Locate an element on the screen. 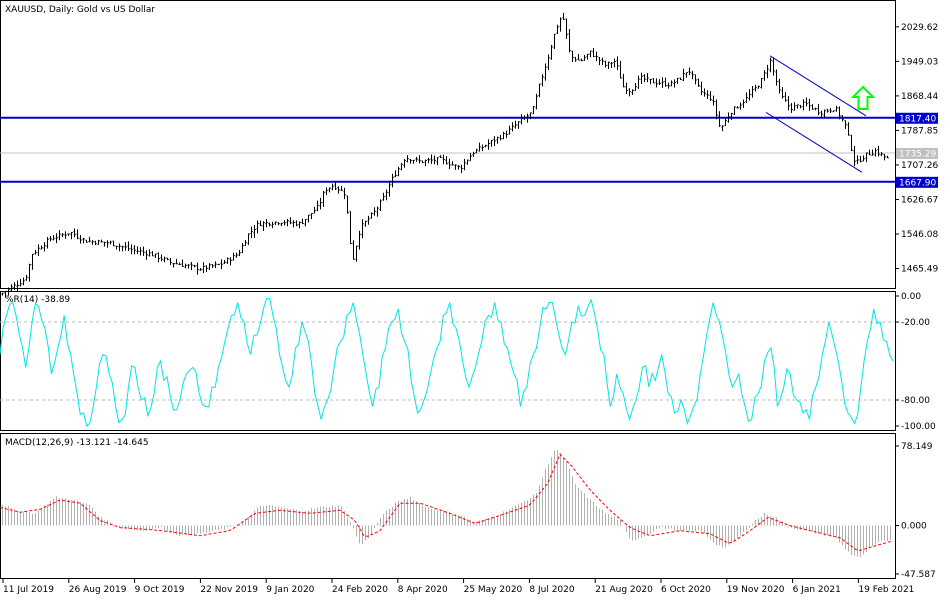 This screenshot has height=600, width=950. time-tick-label: 9 Oct 2019 is located at coordinates (160, 590).